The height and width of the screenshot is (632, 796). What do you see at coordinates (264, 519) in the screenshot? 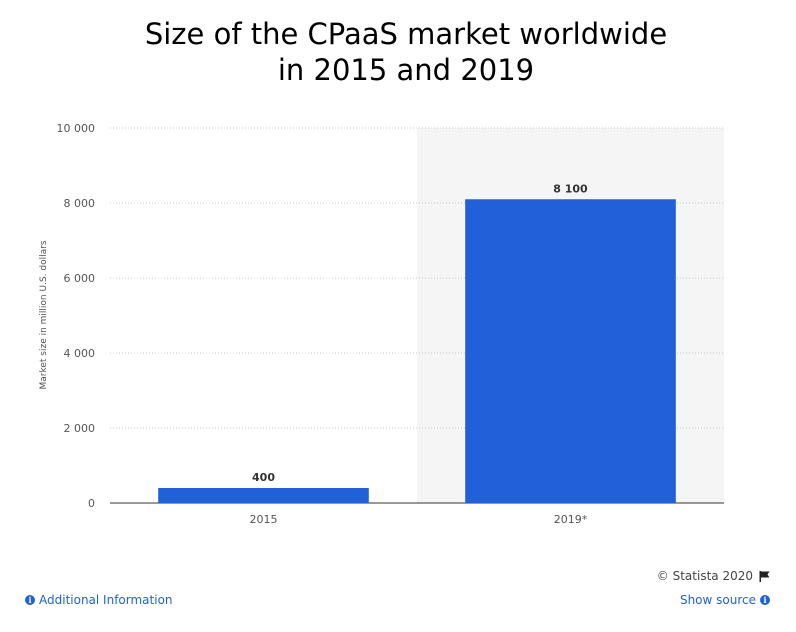
I see `x-tick-label: 2015` at bounding box center [264, 519].